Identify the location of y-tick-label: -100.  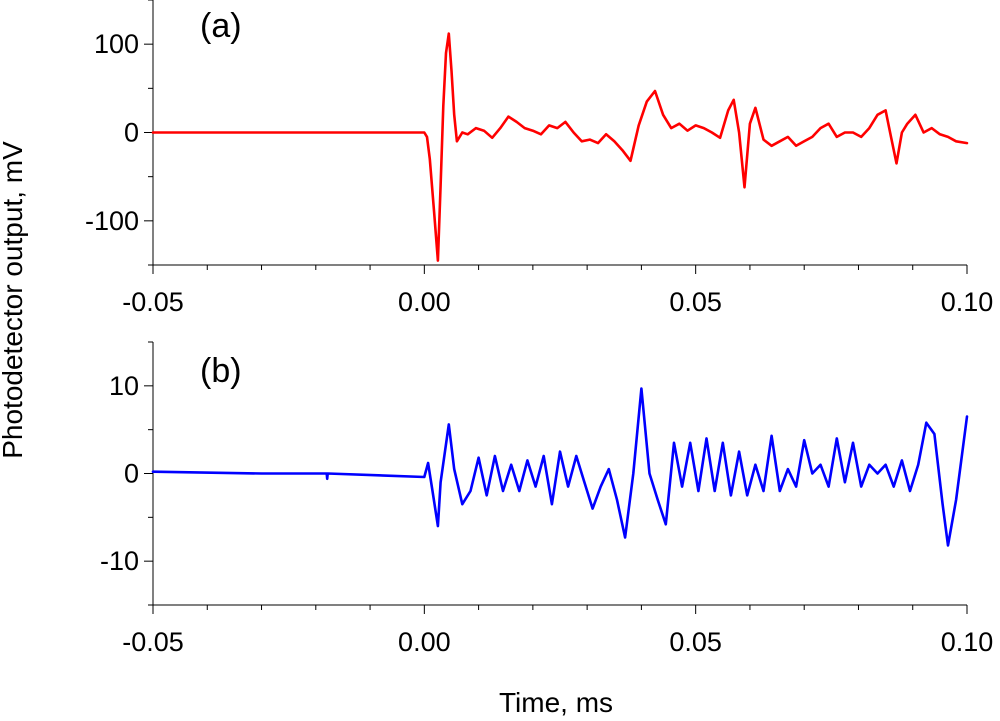
(112, 221).